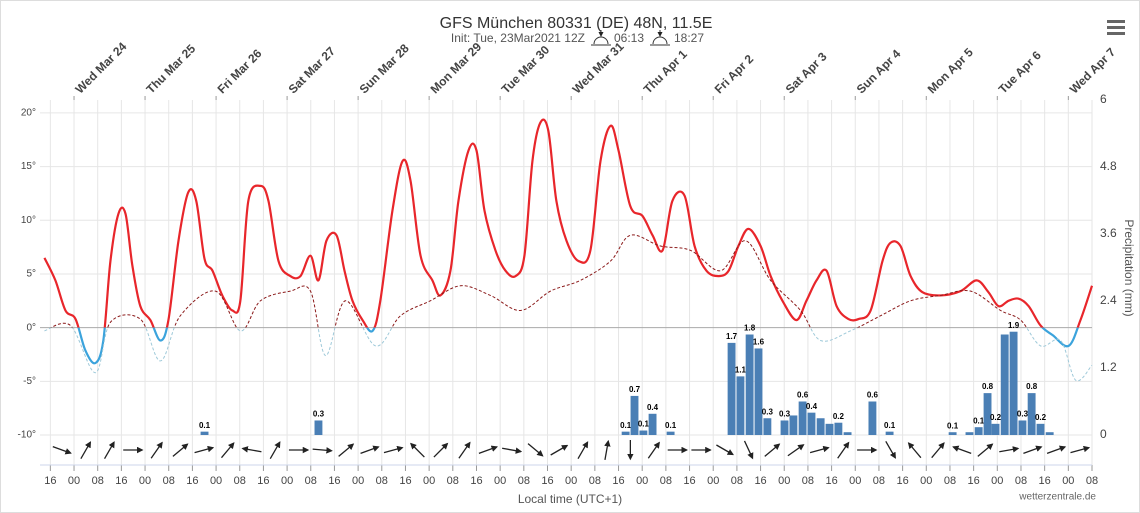  Describe the element at coordinates (31, 327) in the screenshot. I see `y-tick-label: 0°` at that location.